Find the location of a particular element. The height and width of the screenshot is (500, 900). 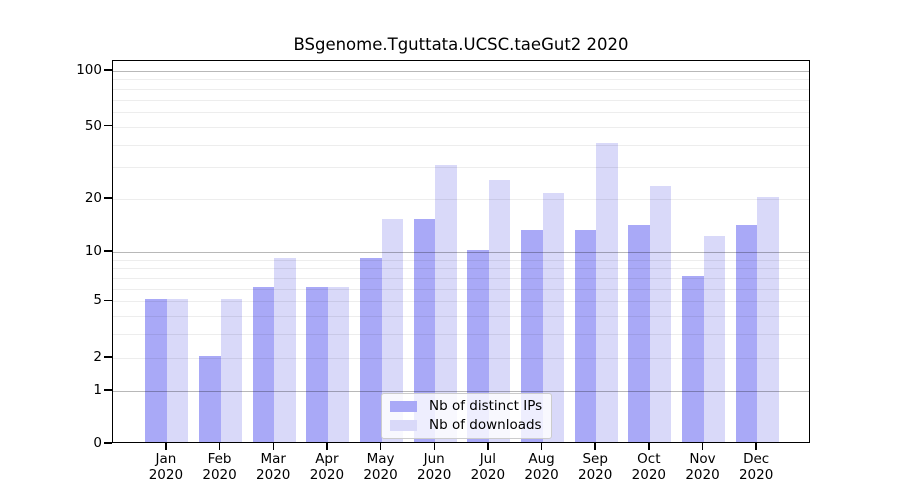

x-label-month: Jul is located at coordinates (487, 459).